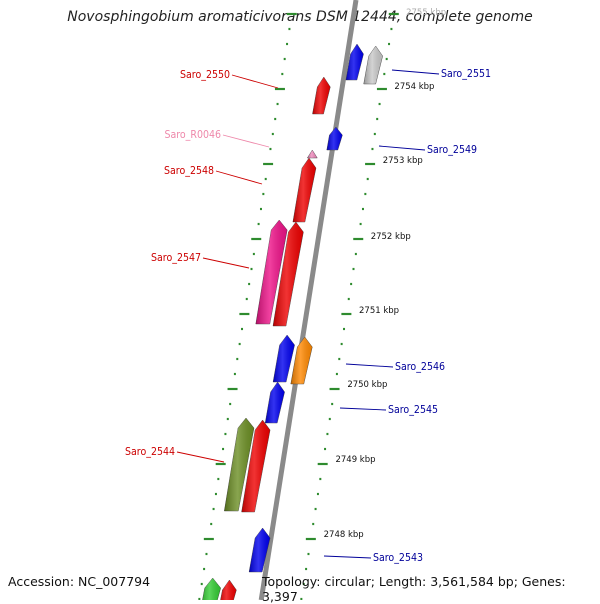 The width and height of the screenshot is (600, 604). I want to click on saro_2549-arrow-shade, so click(334, 138).